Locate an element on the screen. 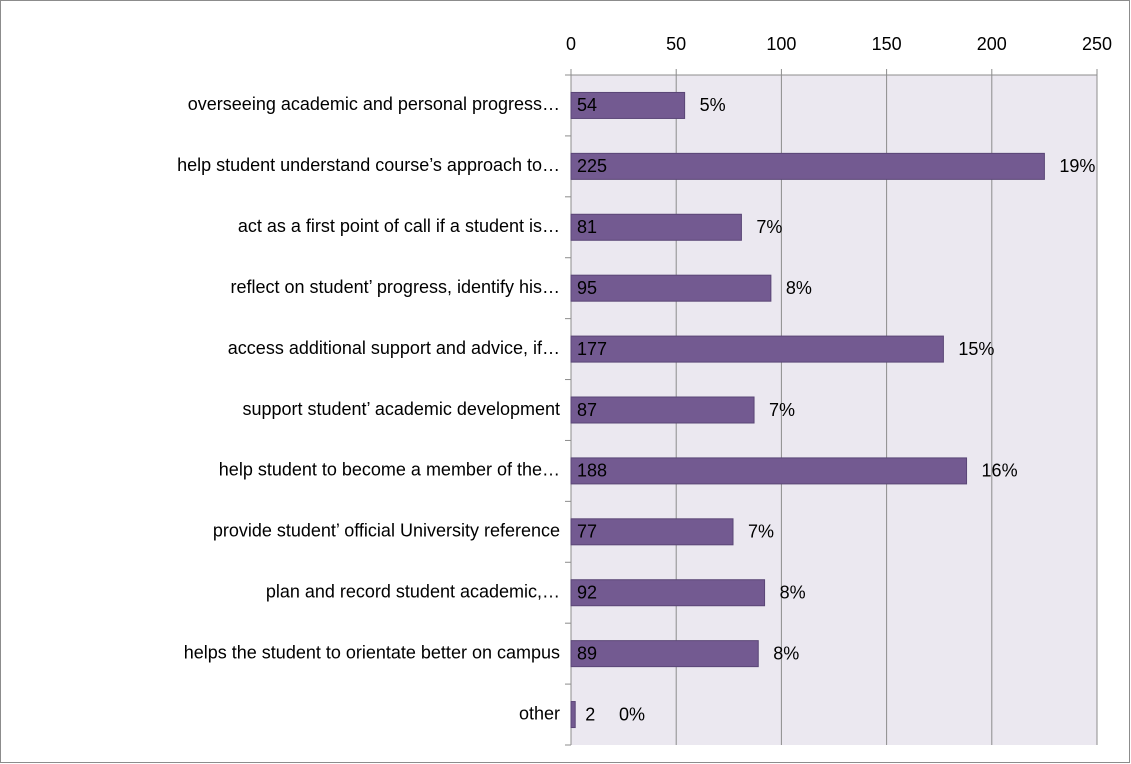  y-tick-label: support student’ academic development is located at coordinates (401, 409).